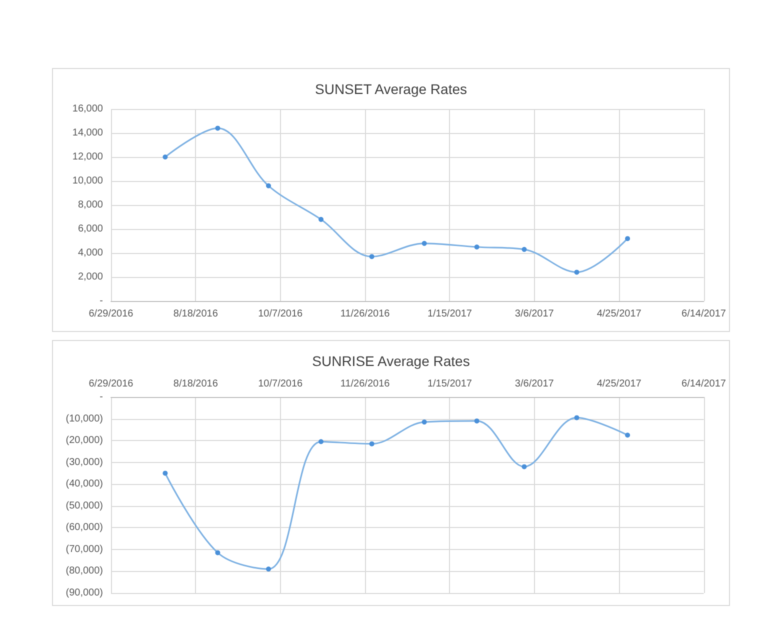 The height and width of the screenshot is (639, 760). What do you see at coordinates (91, 253) in the screenshot?
I see `y-tick-label: 4,000` at bounding box center [91, 253].